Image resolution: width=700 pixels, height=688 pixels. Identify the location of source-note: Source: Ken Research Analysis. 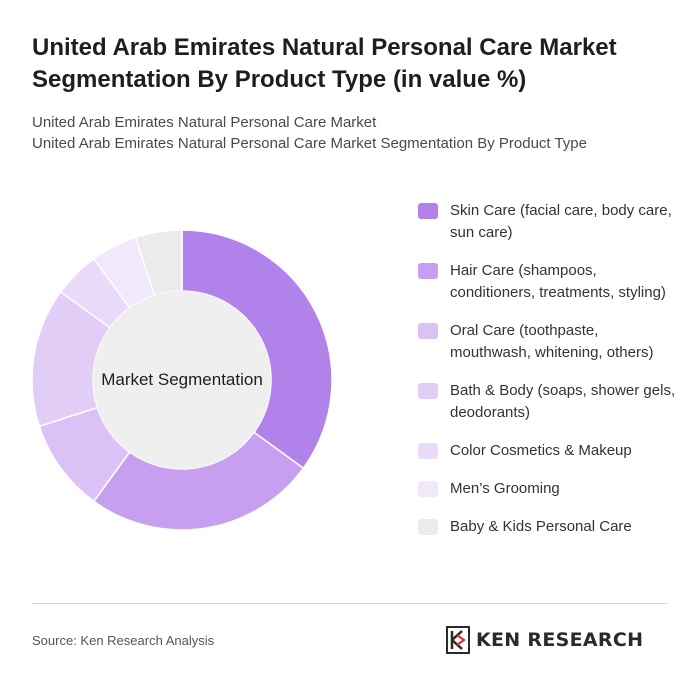
(123, 640).